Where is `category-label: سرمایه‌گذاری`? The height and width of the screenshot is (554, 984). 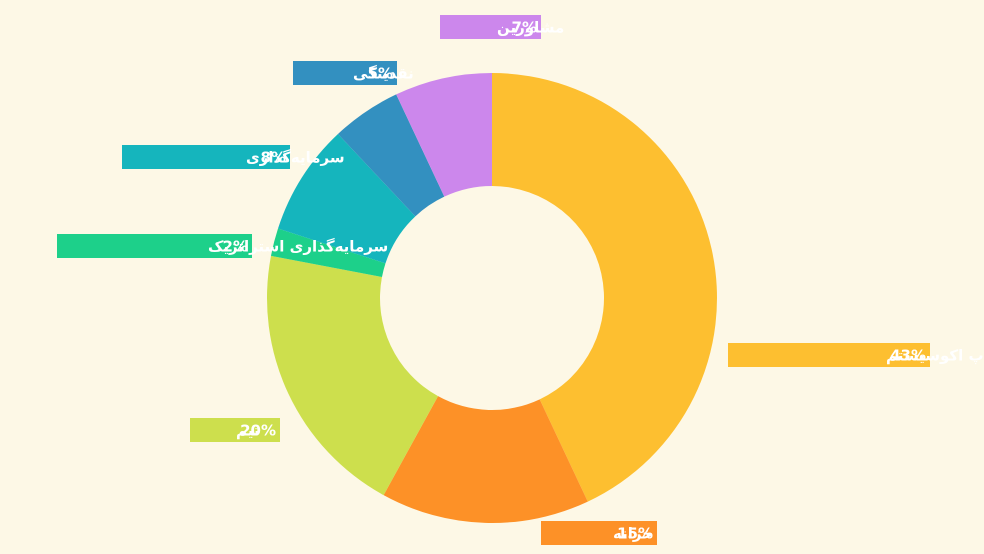 category-label: سرمایه‌گذاری is located at coordinates (295, 158).